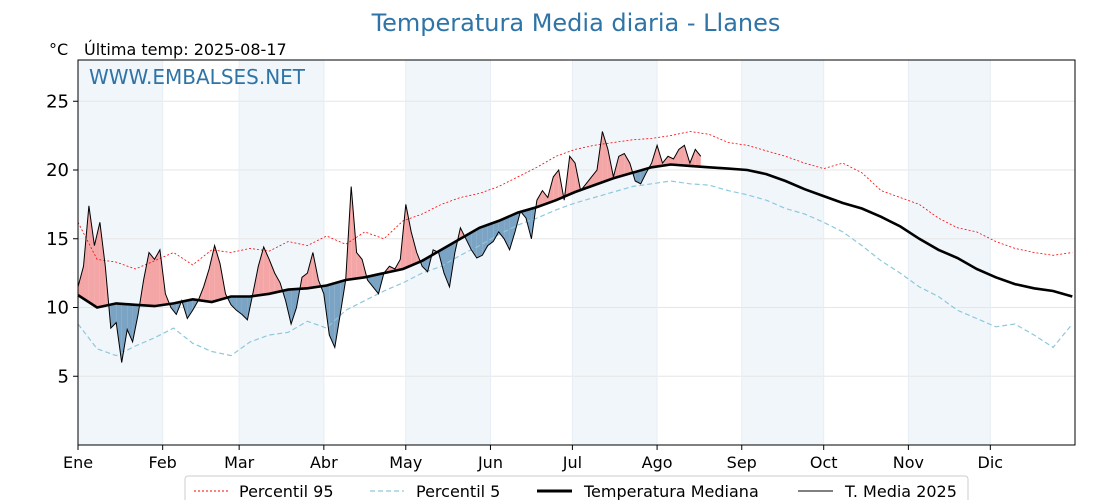 Image resolution: width=1120 pixels, height=504 pixels. Describe the element at coordinates (900, 491) in the screenshot. I see `legend-label-current: T. Media 2025` at that location.